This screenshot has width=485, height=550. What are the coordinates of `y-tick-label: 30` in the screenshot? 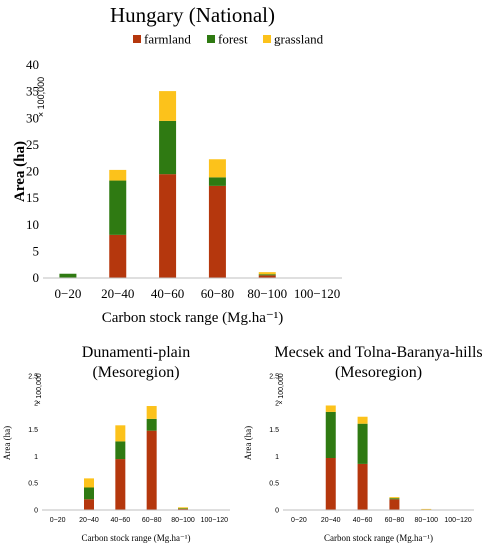 It's located at (32, 117).